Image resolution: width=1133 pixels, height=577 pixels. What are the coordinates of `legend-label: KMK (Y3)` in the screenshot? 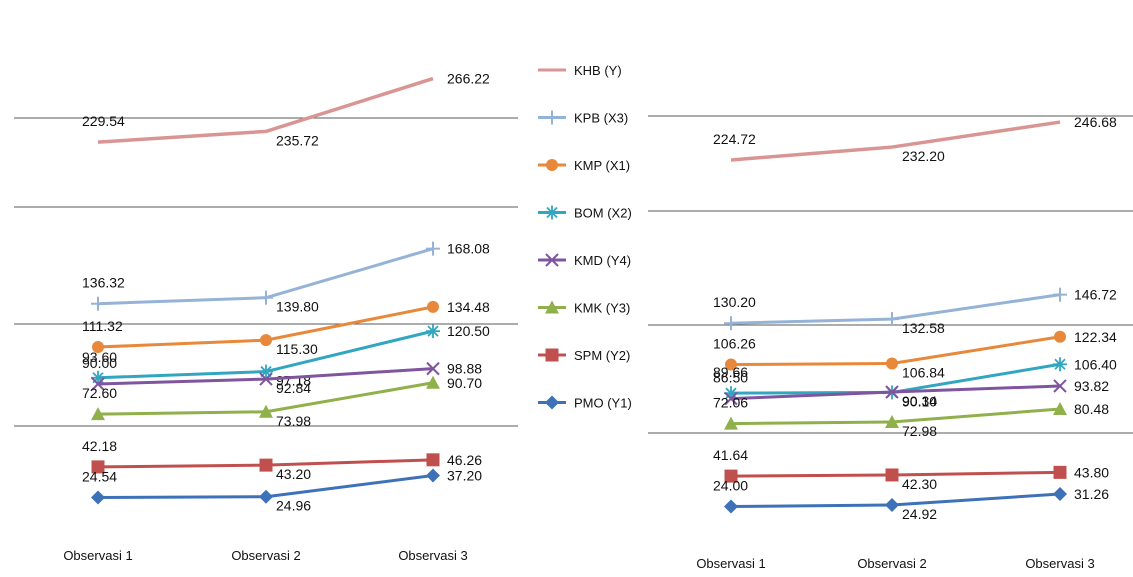 It's located at (602, 308).